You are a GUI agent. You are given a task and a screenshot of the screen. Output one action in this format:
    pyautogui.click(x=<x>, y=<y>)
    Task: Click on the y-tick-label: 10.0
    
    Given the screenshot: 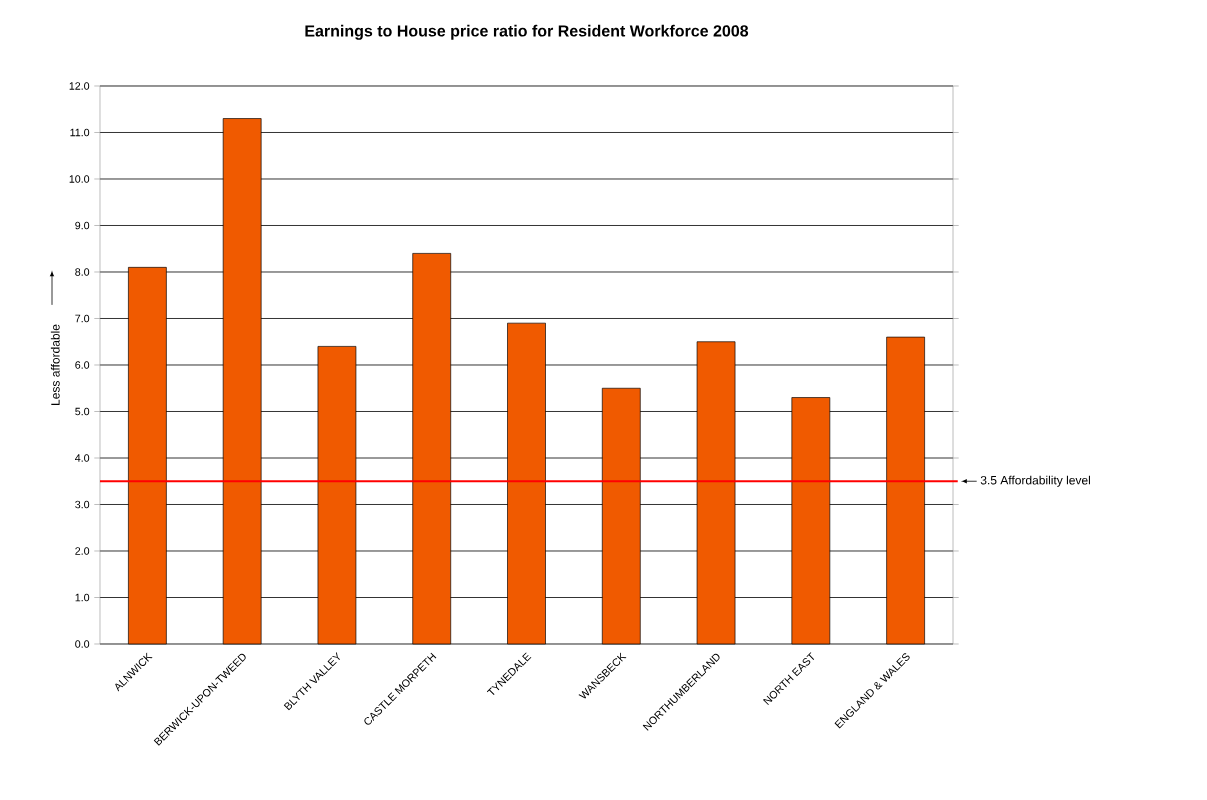 What is the action you would take?
    pyautogui.click(x=79, y=179)
    